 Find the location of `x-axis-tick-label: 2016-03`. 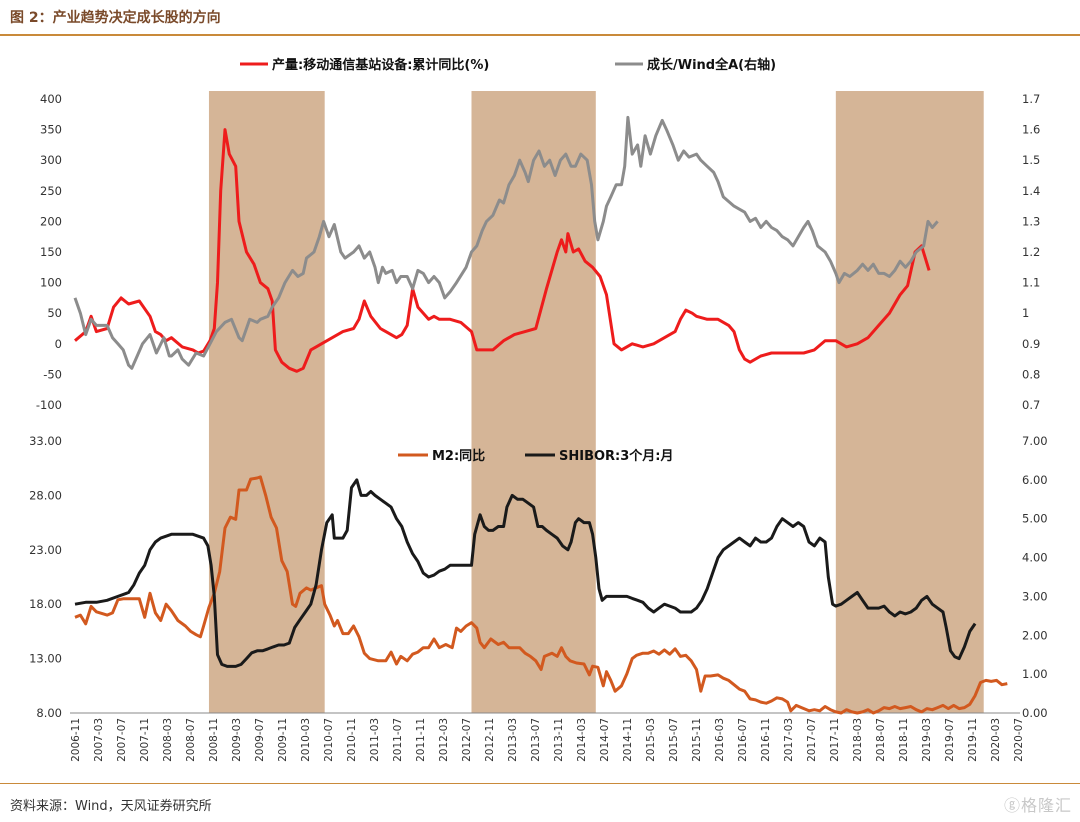

x-axis-tick-label: 2016-03 is located at coordinates (720, 740).